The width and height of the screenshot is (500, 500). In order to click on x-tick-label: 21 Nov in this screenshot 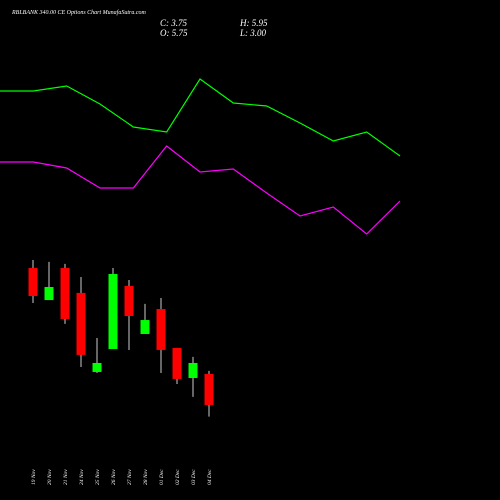, I will do `click(66, 477)`.